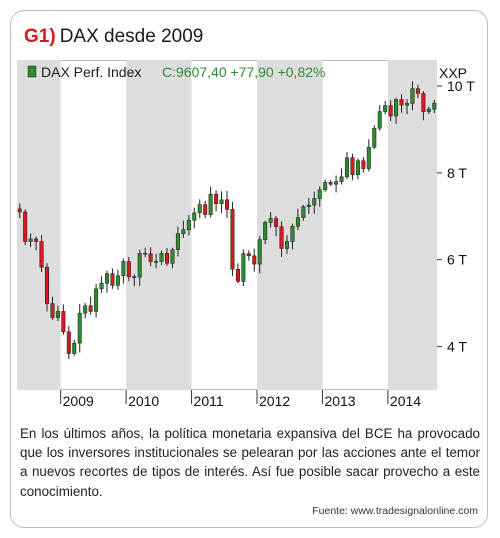 The width and height of the screenshot is (500, 538). What do you see at coordinates (209, 401) in the screenshot?
I see `x-tick-label: 2011` at bounding box center [209, 401].